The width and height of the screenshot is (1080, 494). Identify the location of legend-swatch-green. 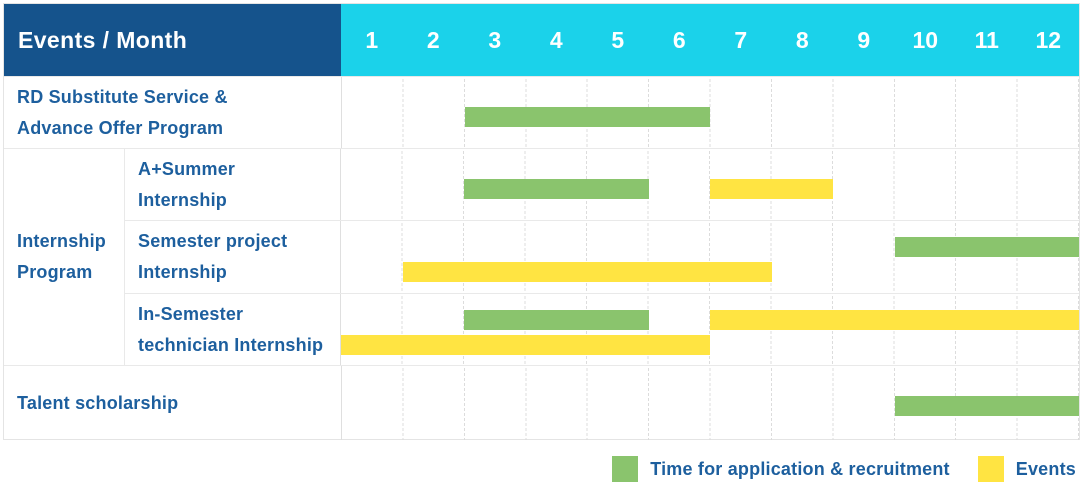
(625, 469).